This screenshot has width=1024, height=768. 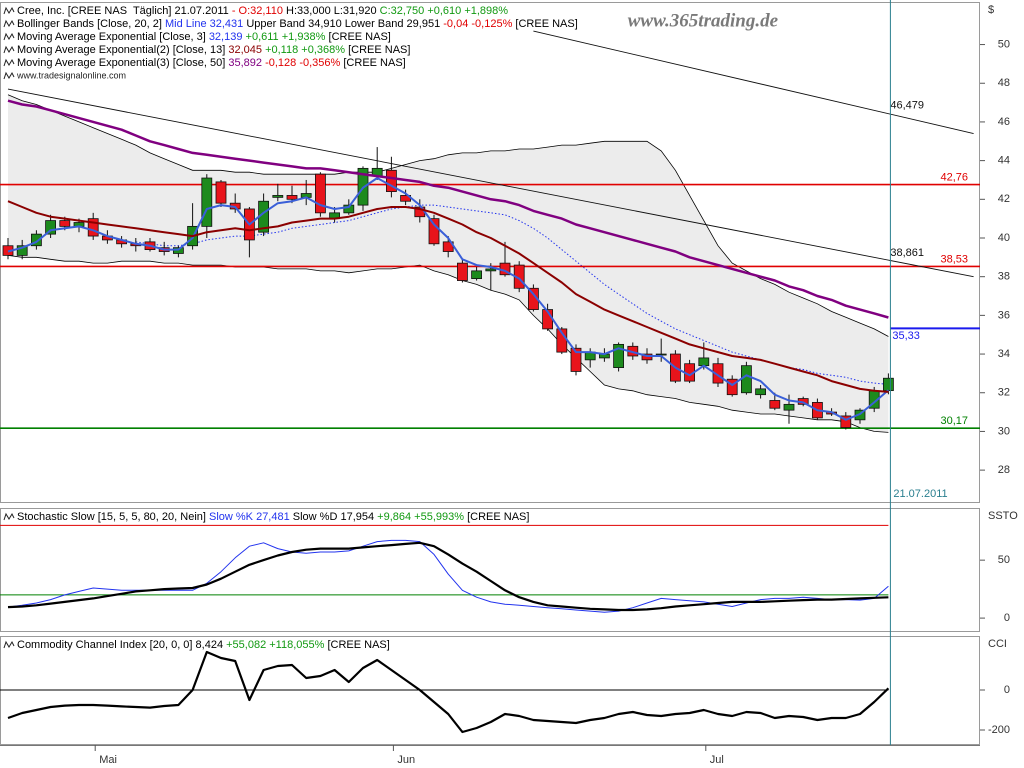 What do you see at coordinates (245, 50) in the screenshot?
I see `legend-text: 32,045` at bounding box center [245, 50].